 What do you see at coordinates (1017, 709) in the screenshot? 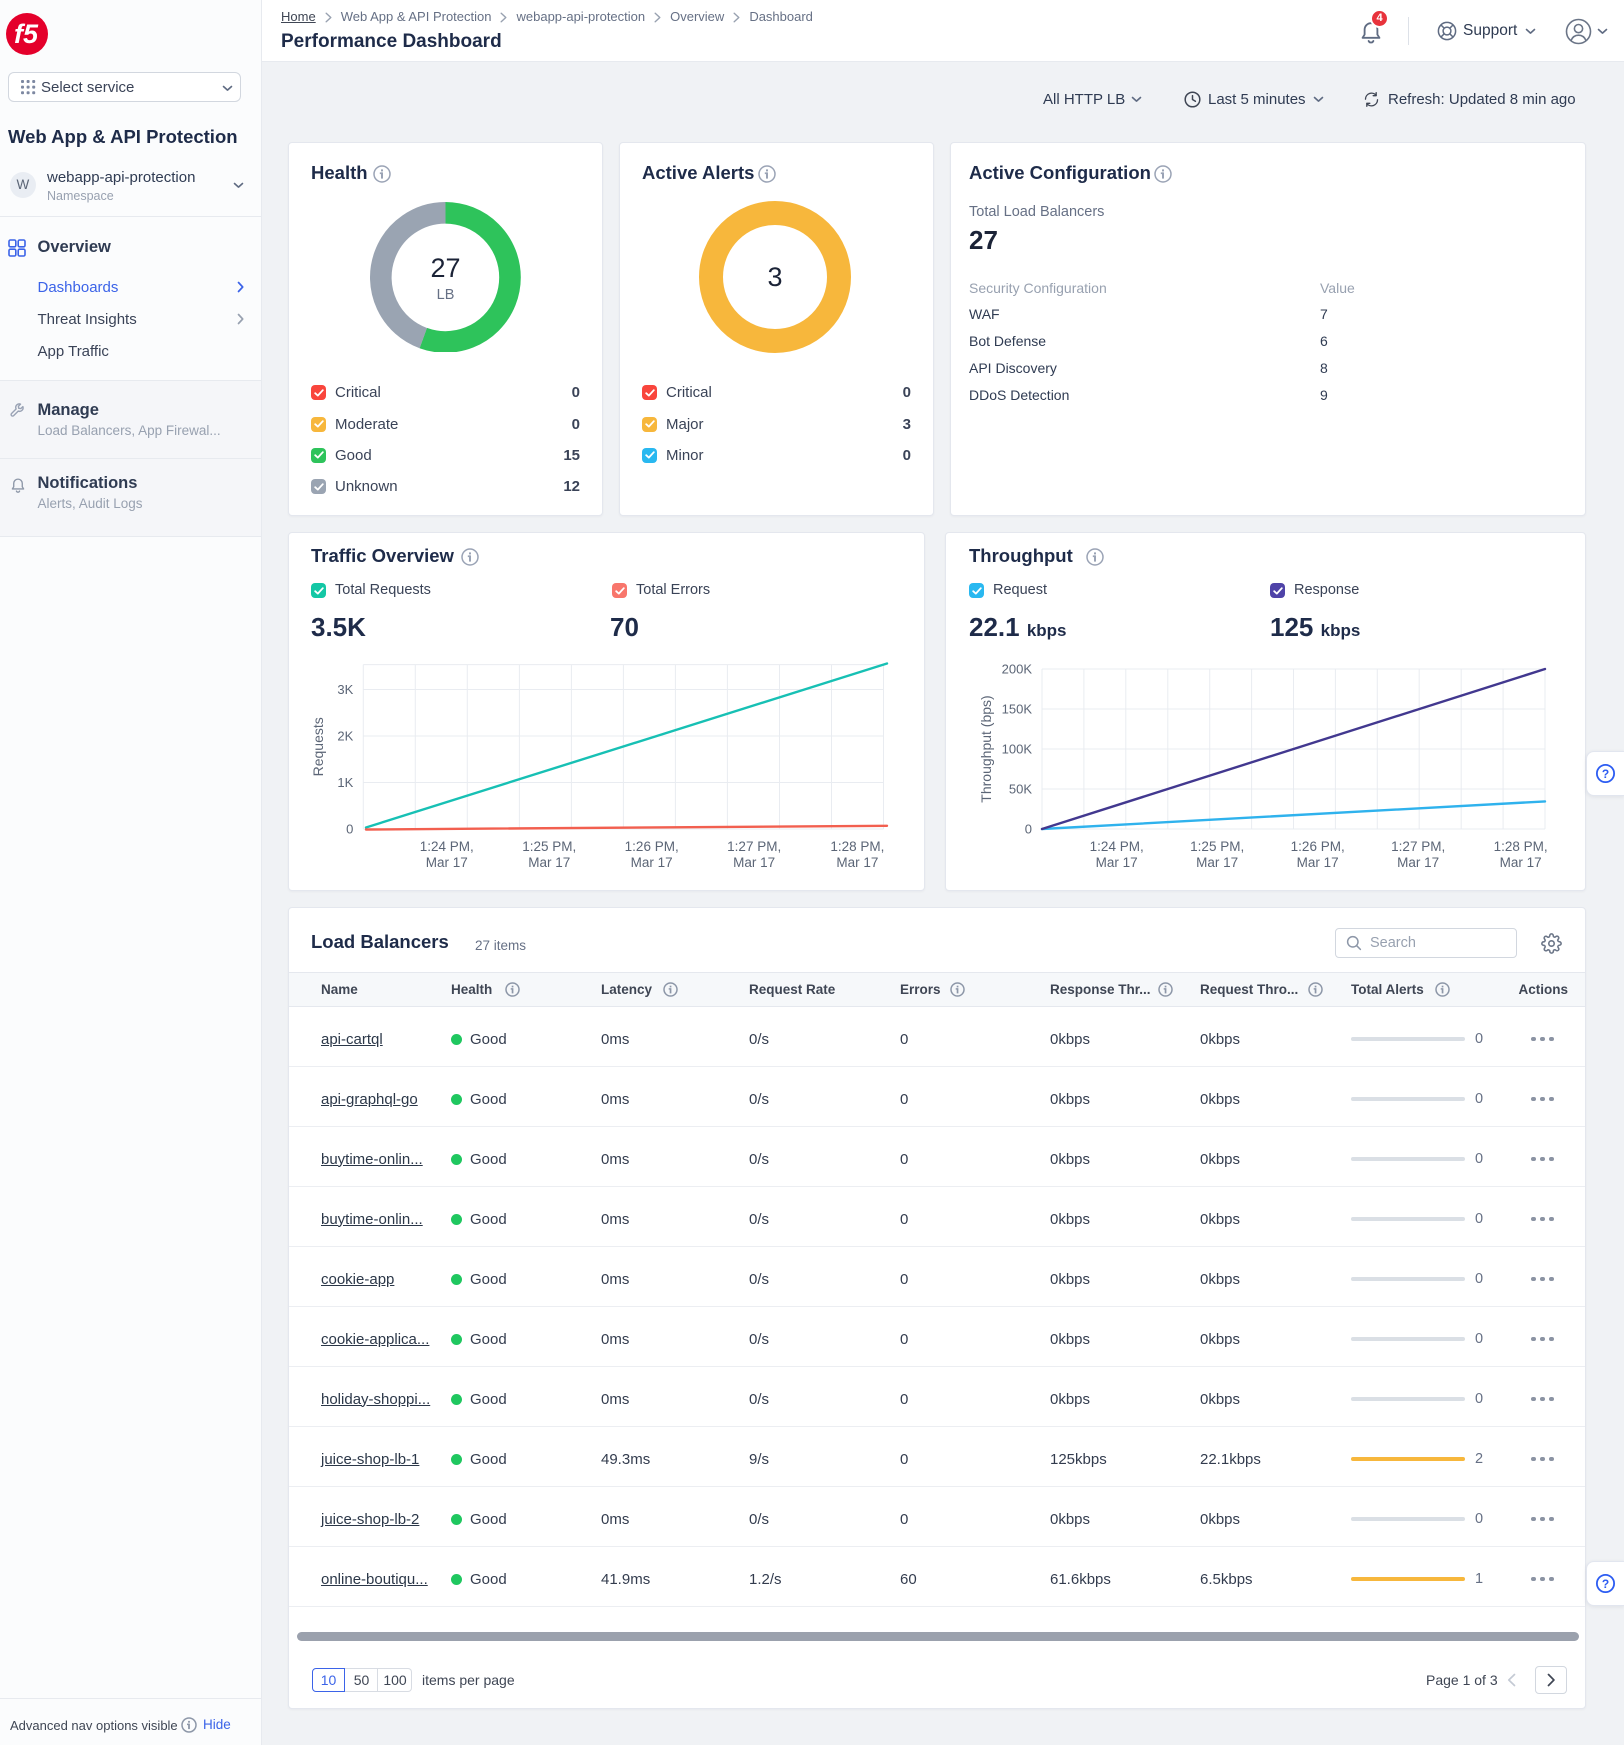
I see `svg-text: 150K` at bounding box center [1017, 709].